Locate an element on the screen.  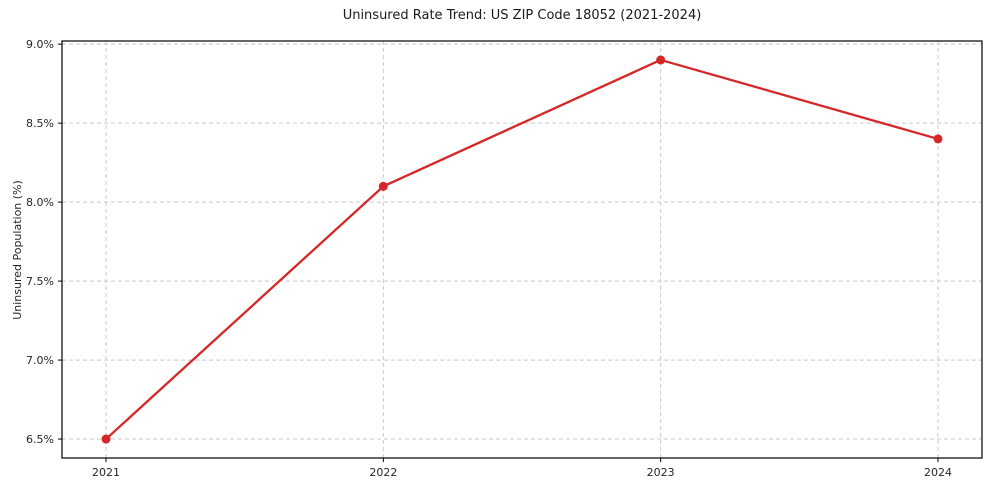
y-tick-label: 7.5% is located at coordinates (40, 281).